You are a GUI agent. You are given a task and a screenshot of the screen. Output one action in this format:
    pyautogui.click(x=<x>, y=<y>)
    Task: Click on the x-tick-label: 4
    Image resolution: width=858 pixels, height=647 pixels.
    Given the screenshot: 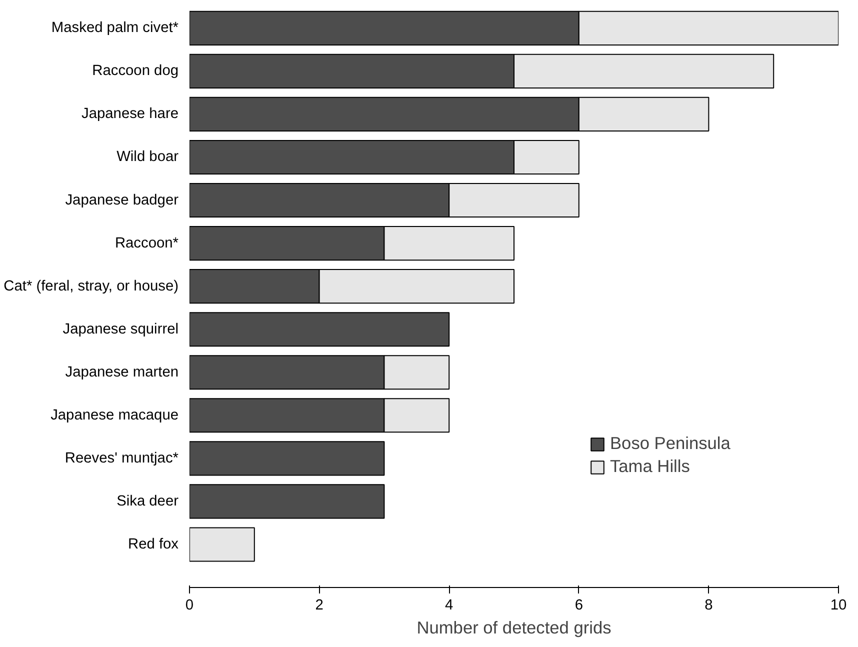 What is the action you would take?
    pyautogui.click(x=449, y=606)
    